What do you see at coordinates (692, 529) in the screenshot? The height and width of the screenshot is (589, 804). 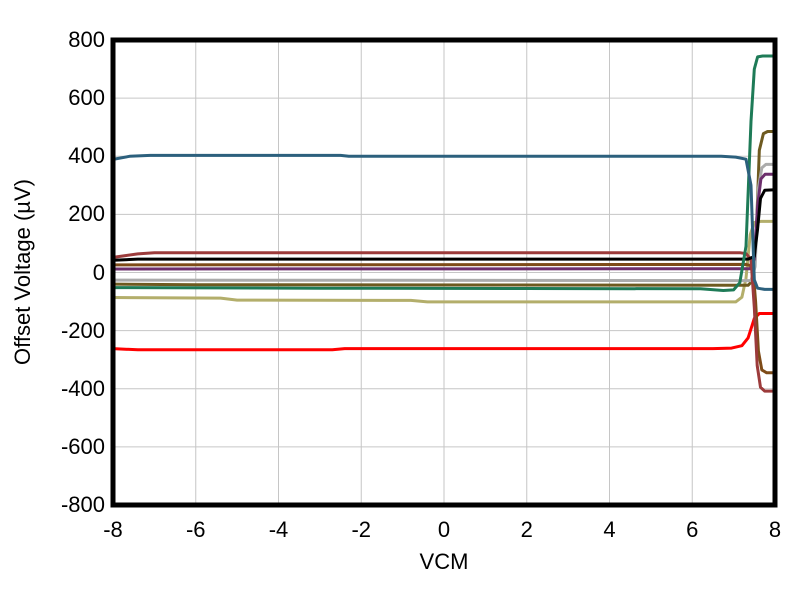 I see `x-tick-label: 6` at bounding box center [692, 529].